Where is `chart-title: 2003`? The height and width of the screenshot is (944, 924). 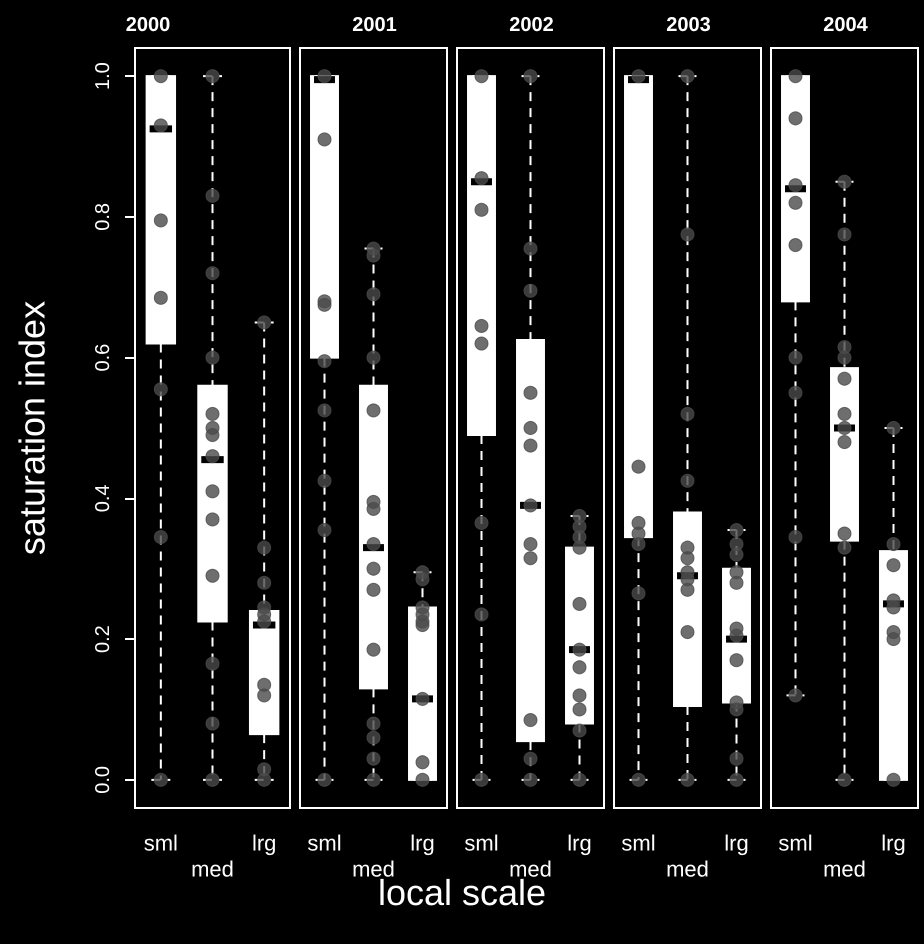
chart-title: 2003 is located at coordinates (688, 25).